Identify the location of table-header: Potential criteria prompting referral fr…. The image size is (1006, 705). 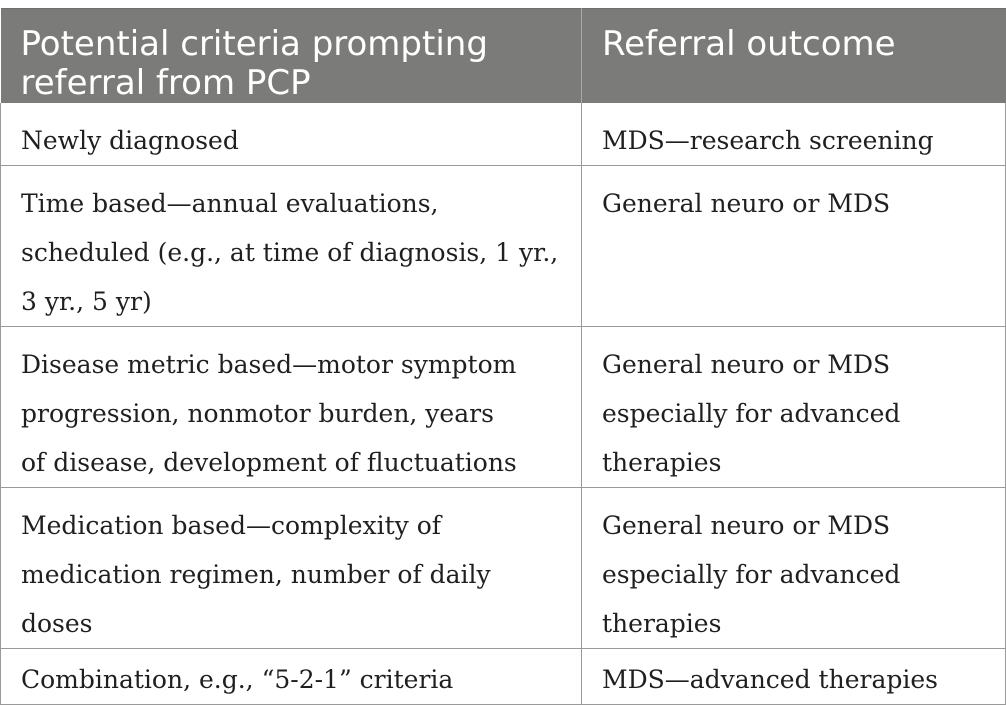
(503, 55).